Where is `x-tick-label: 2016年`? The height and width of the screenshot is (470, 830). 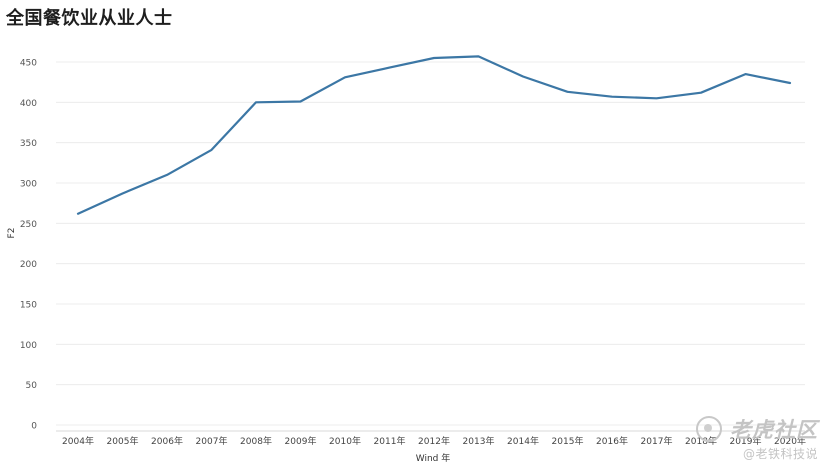 x-tick-label: 2016年 is located at coordinates (612, 441).